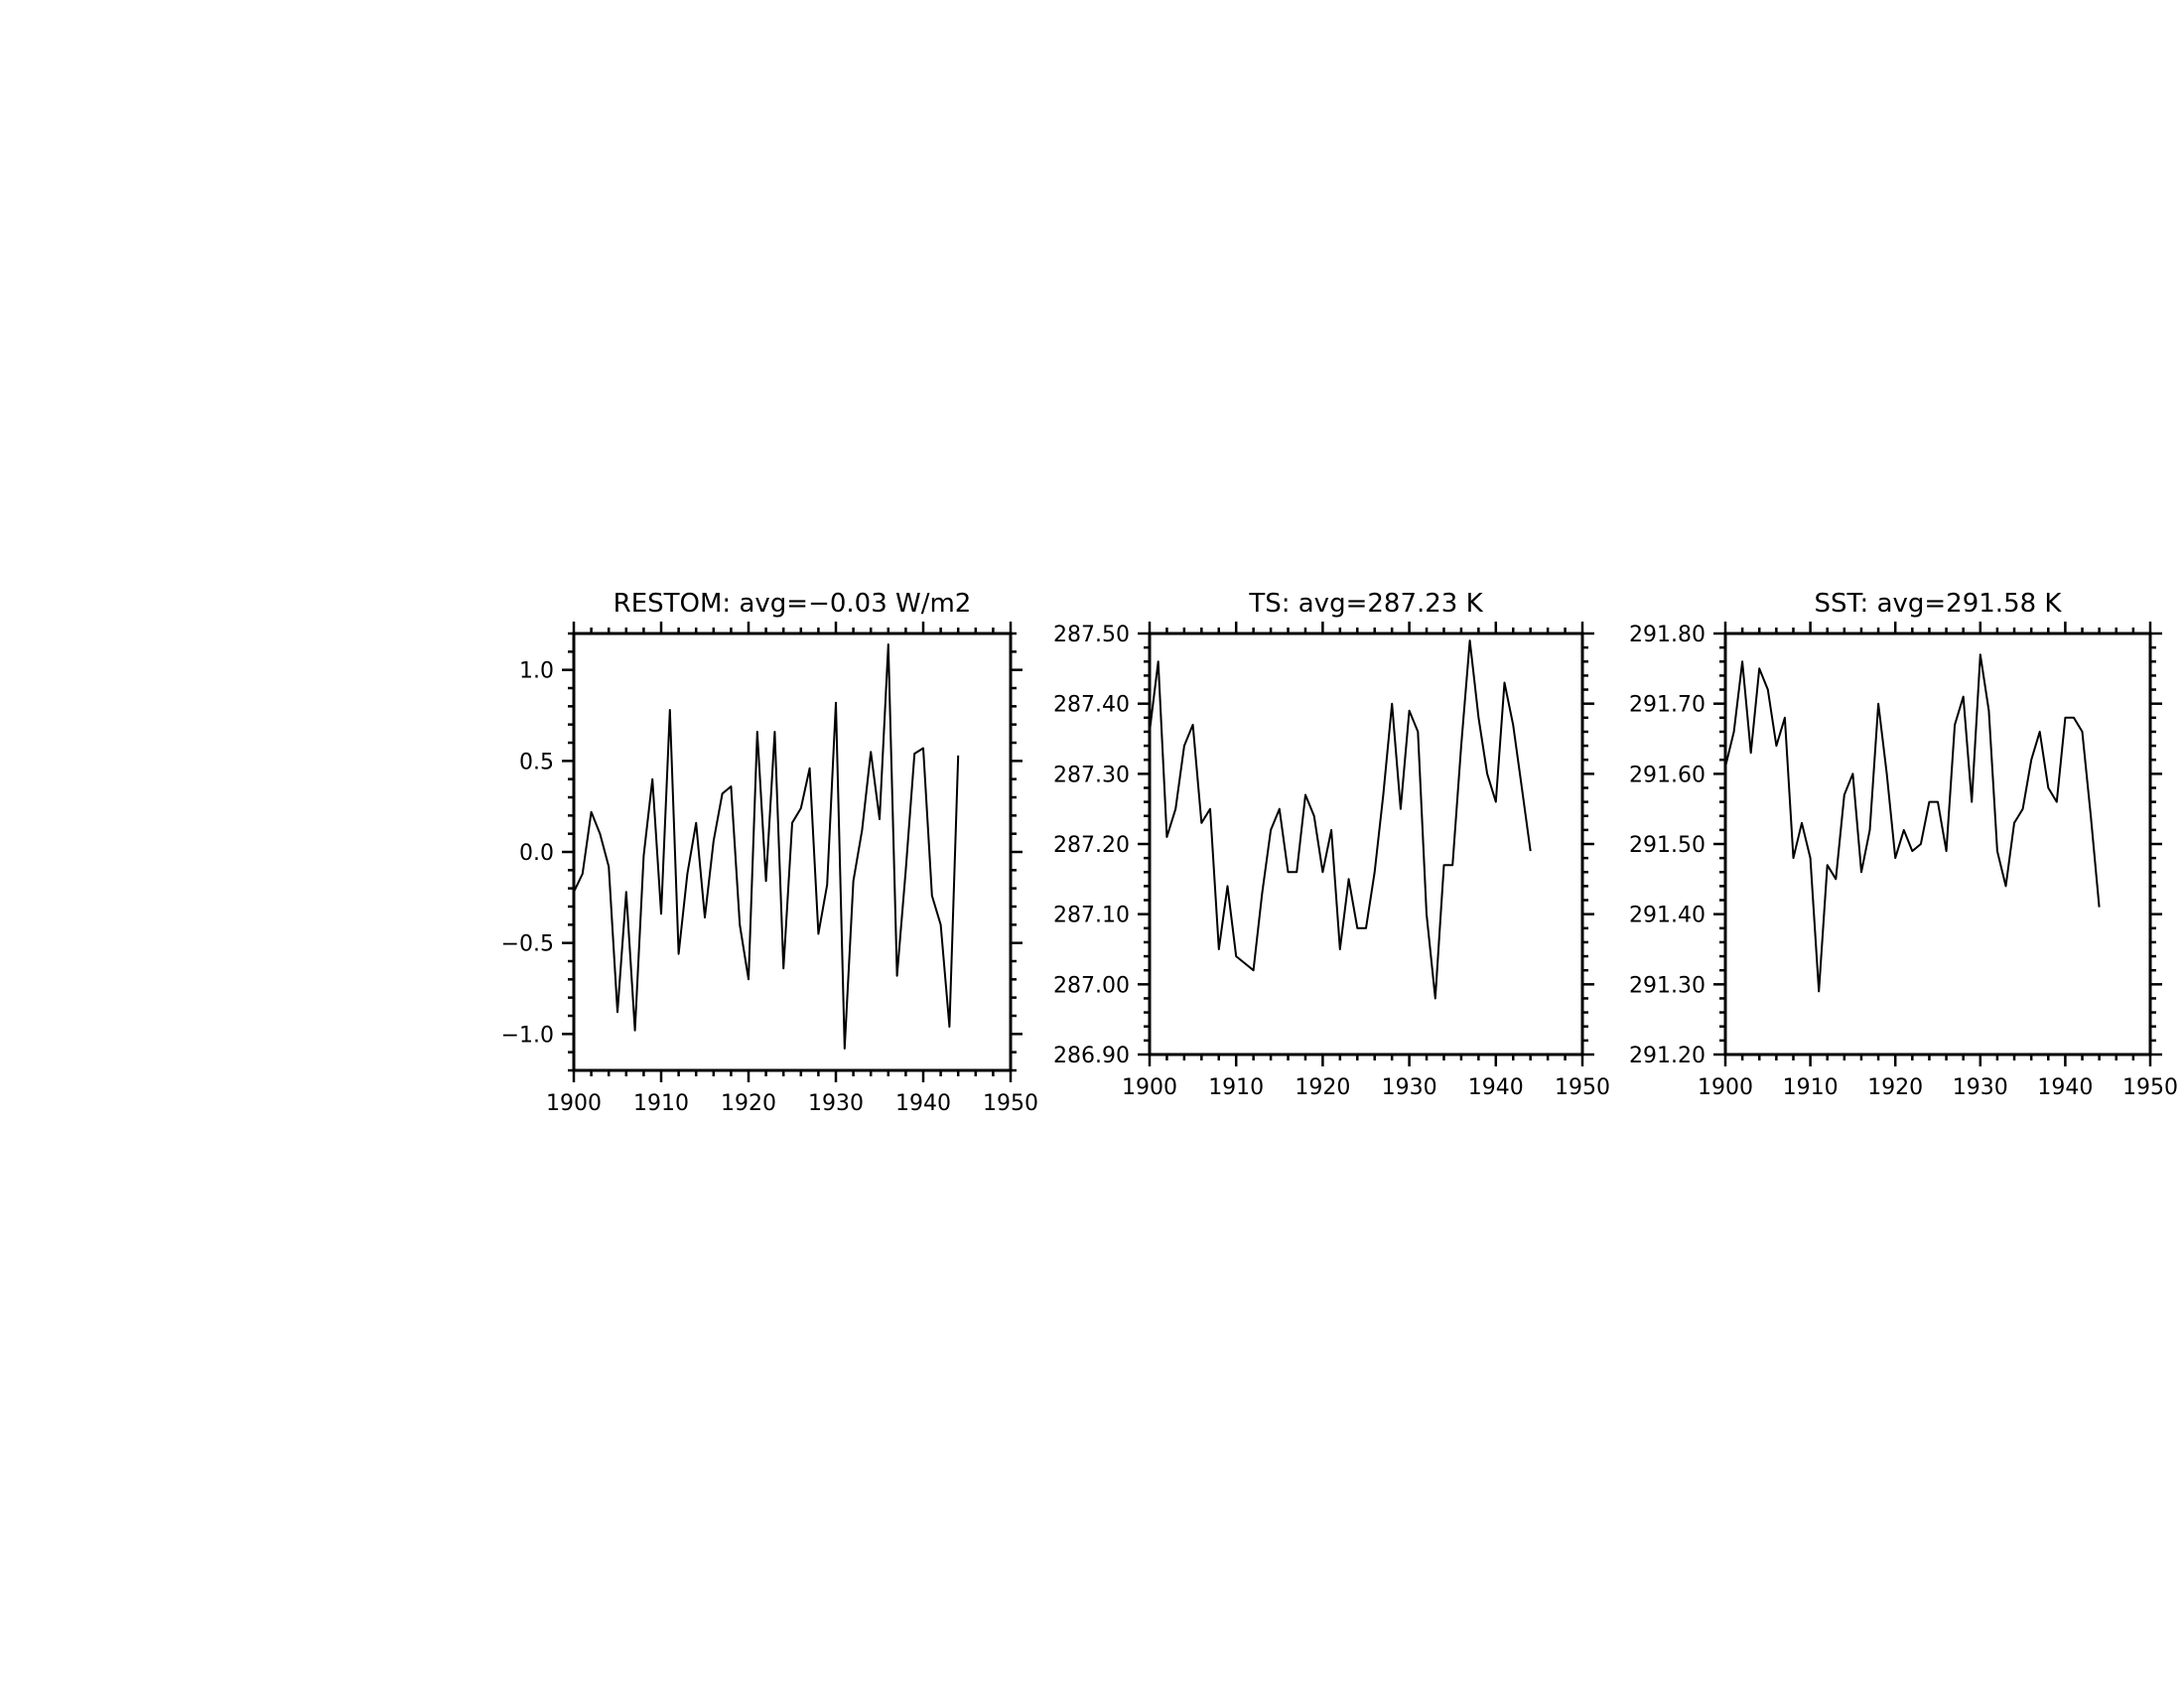 The width and height of the screenshot is (2184, 1688). Describe the element at coordinates (1667, 845) in the screenshot. I see `y-tick-label: 291.50` at that location.